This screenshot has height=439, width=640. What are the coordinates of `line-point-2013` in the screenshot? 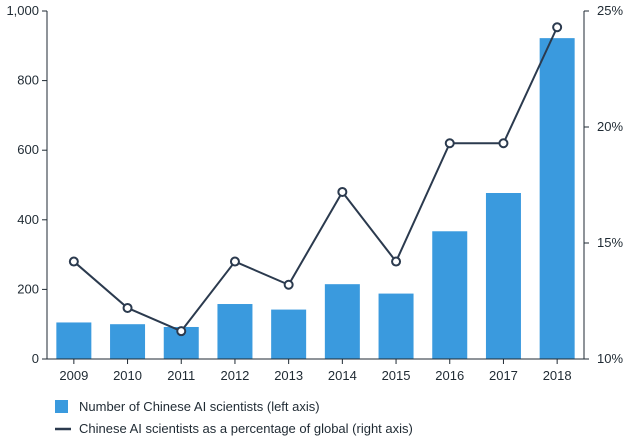 It's located at (288, 284).